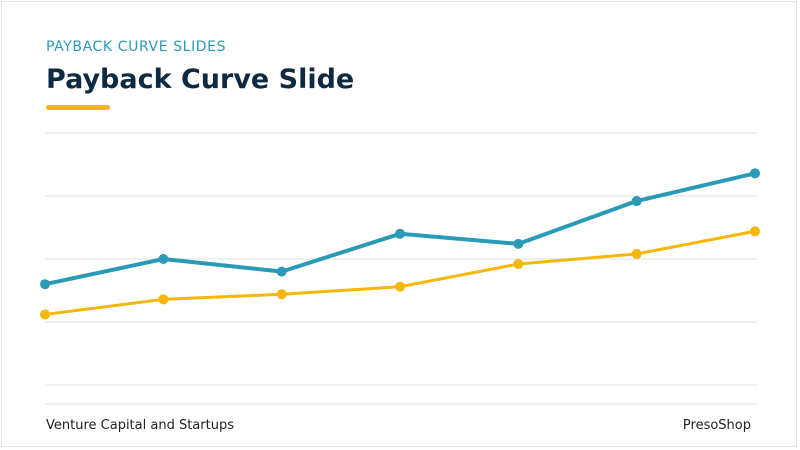  I want to click on slide-title: Payback Curve Slide, so click(200, 79).